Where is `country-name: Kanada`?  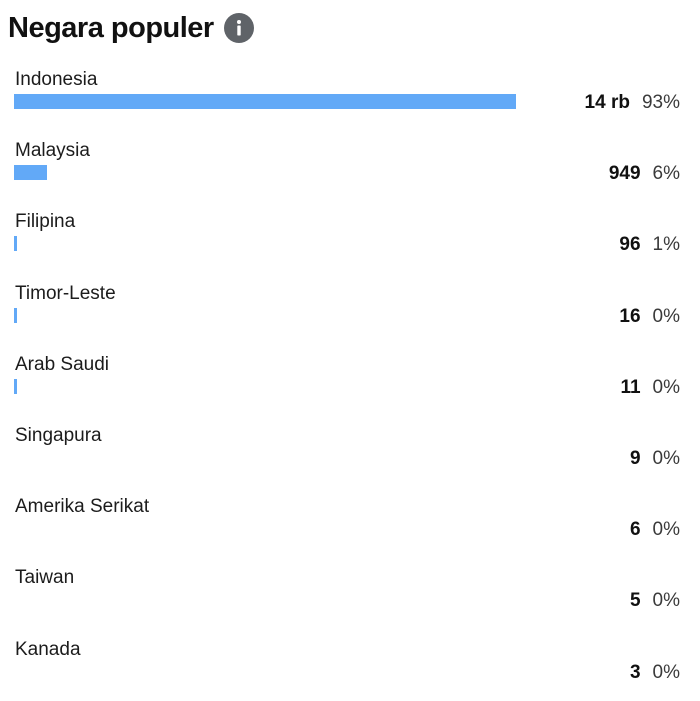
country-name: Kanada is located at coordinates (48, 649).